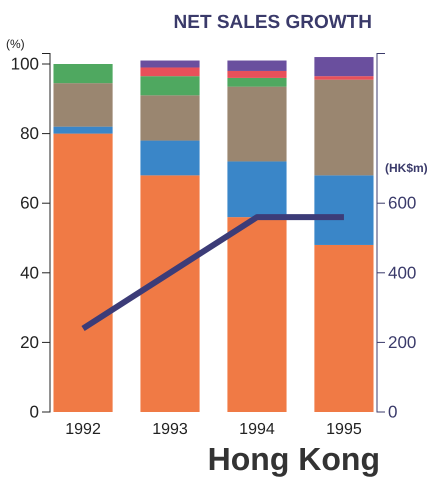  What do you see at coordinates (29, 134) in the screenshot?
I see `y-tick-label: 80` at bounding box center [29, 134].